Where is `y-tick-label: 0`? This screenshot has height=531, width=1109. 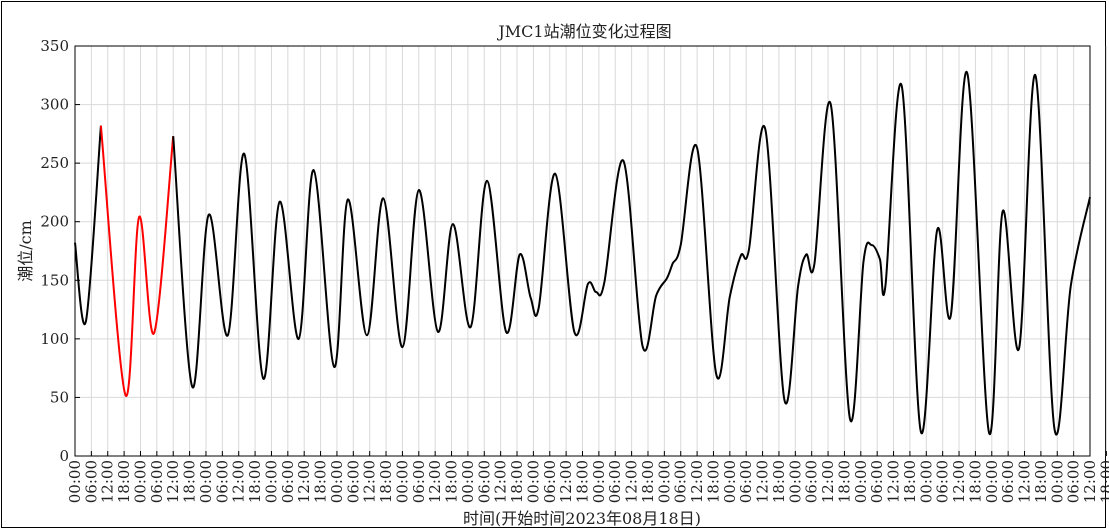 y-tick-label: 0 is located at coordinates (64, 456).